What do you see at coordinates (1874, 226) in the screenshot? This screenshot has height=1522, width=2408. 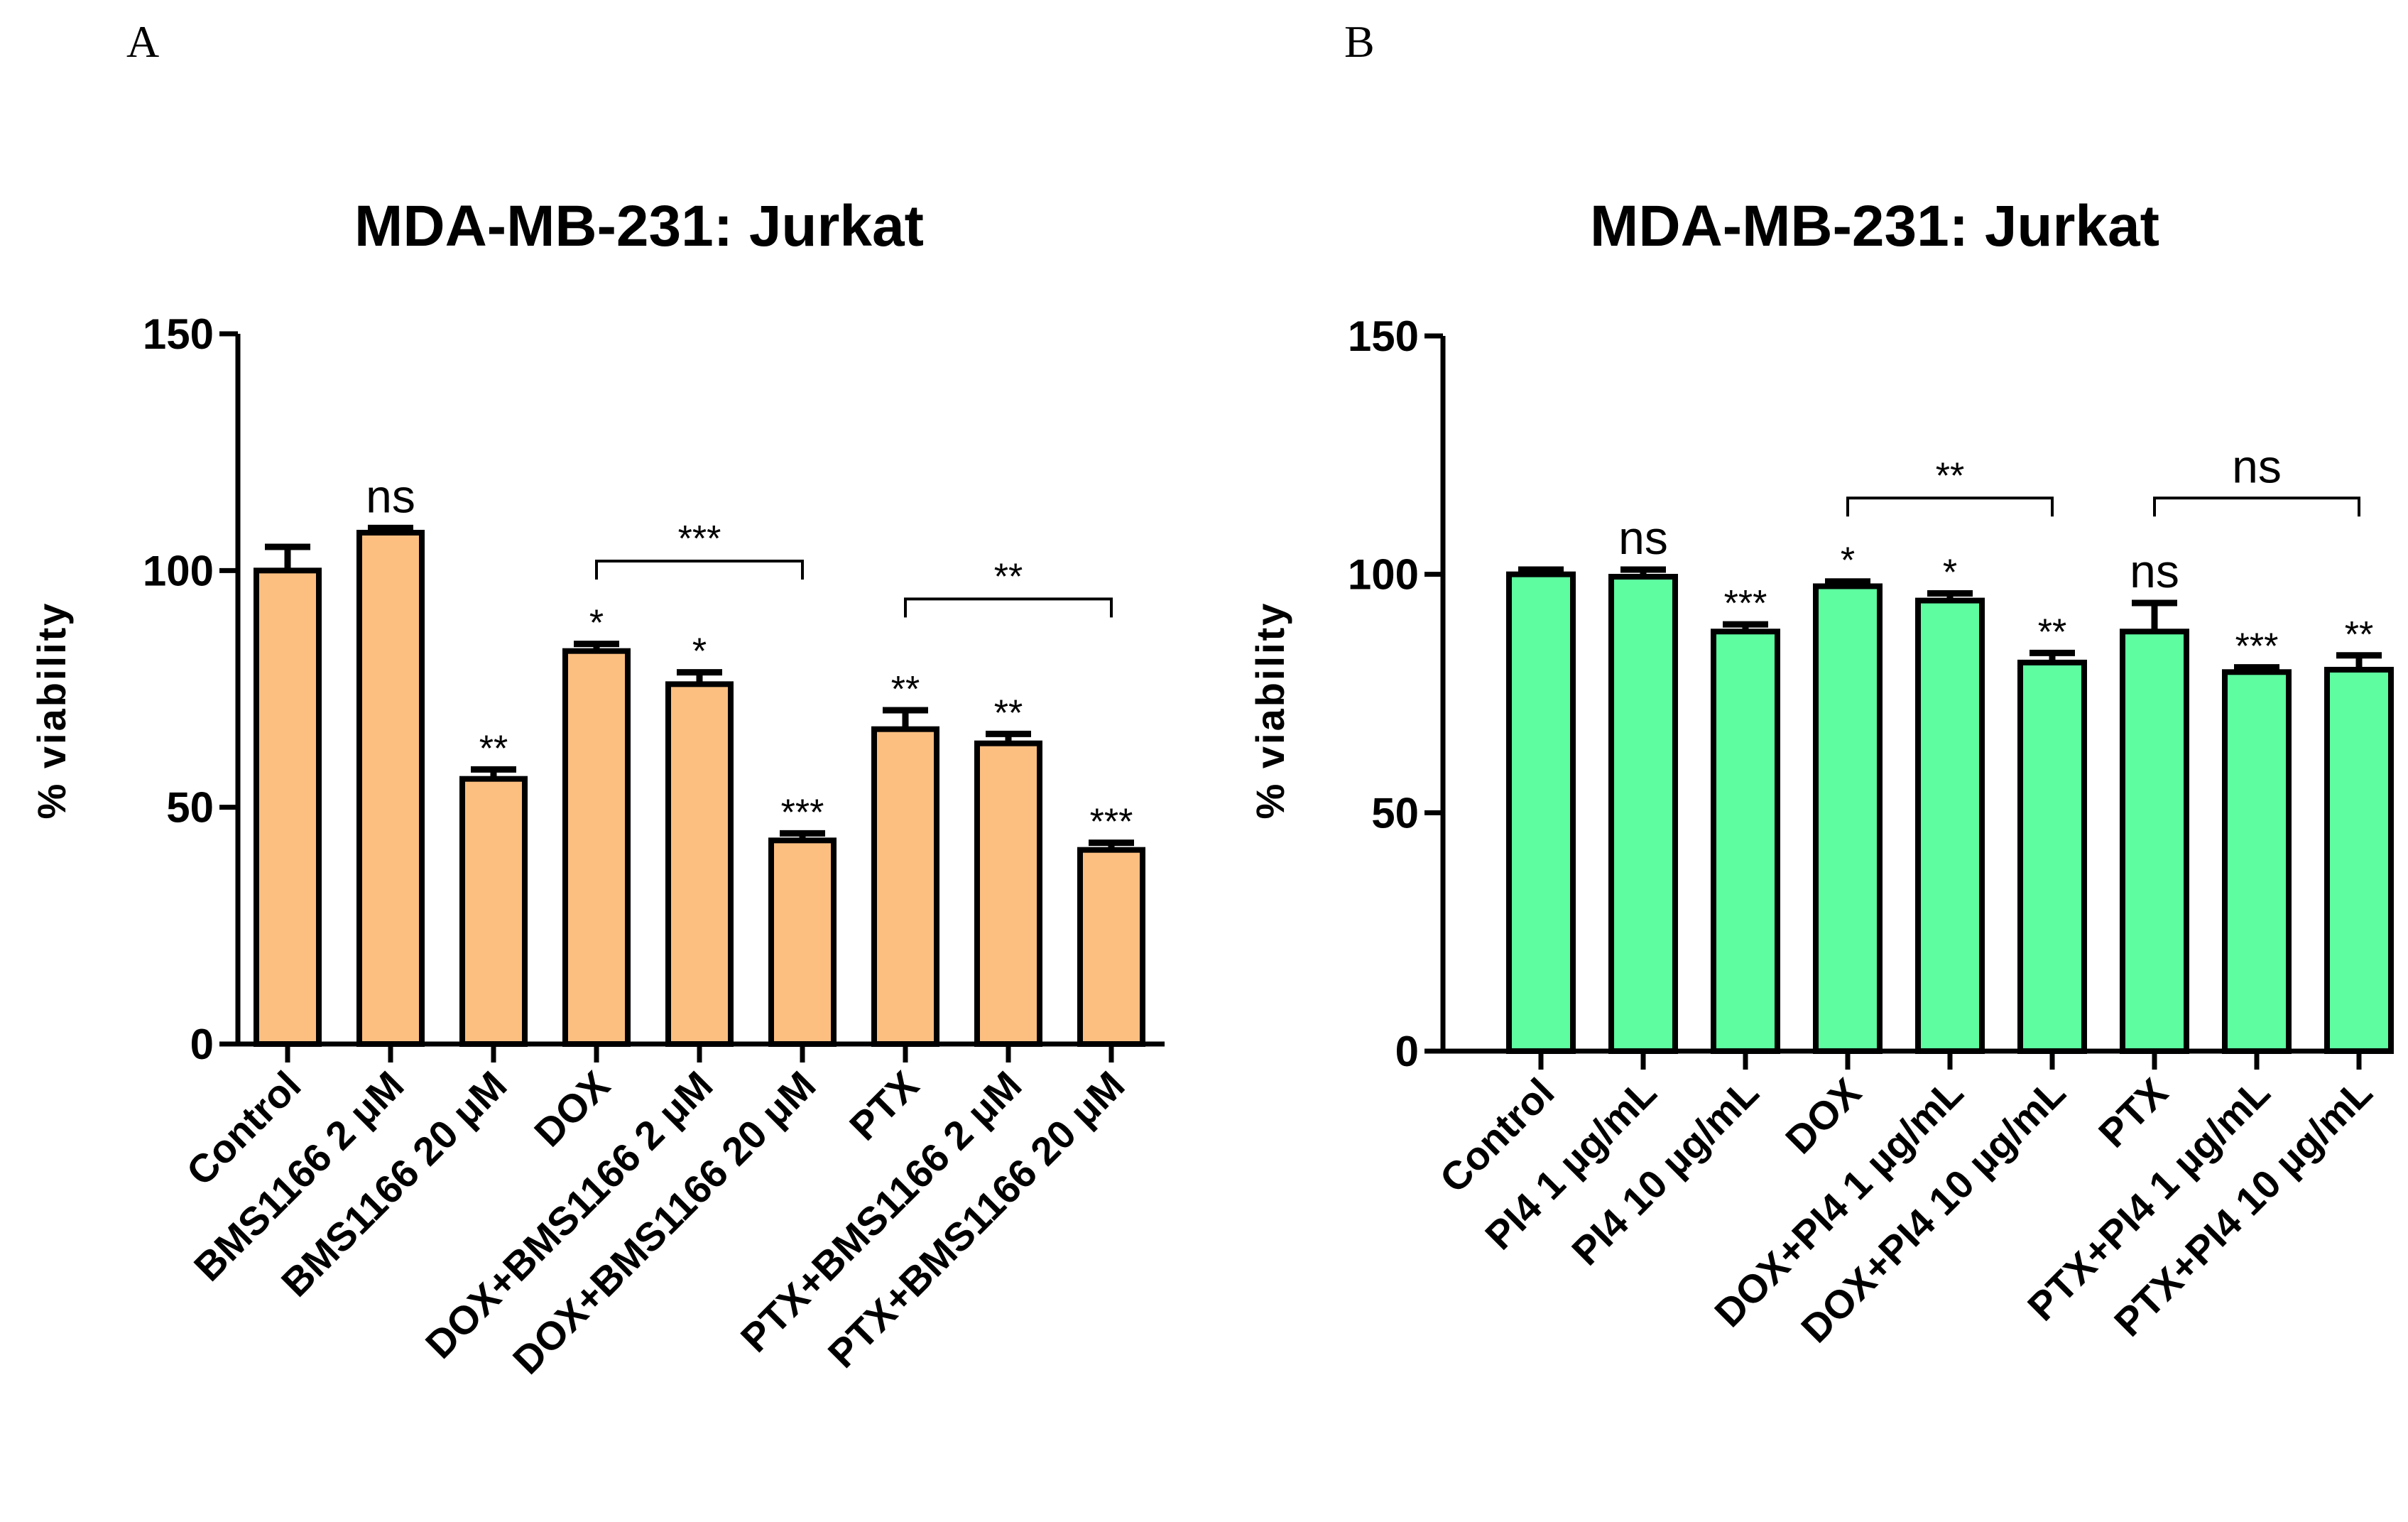 I see `chart-title-b: MDA-MB-231: Jurkat` at bounding box center [1874, 226].